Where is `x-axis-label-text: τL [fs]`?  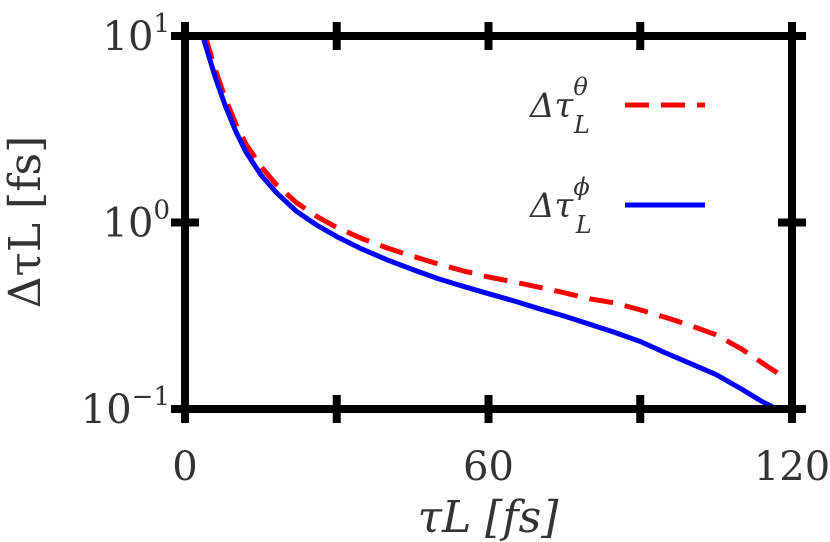 x-axis-label-text: τL [fs] is located at coordinates (489, 517).